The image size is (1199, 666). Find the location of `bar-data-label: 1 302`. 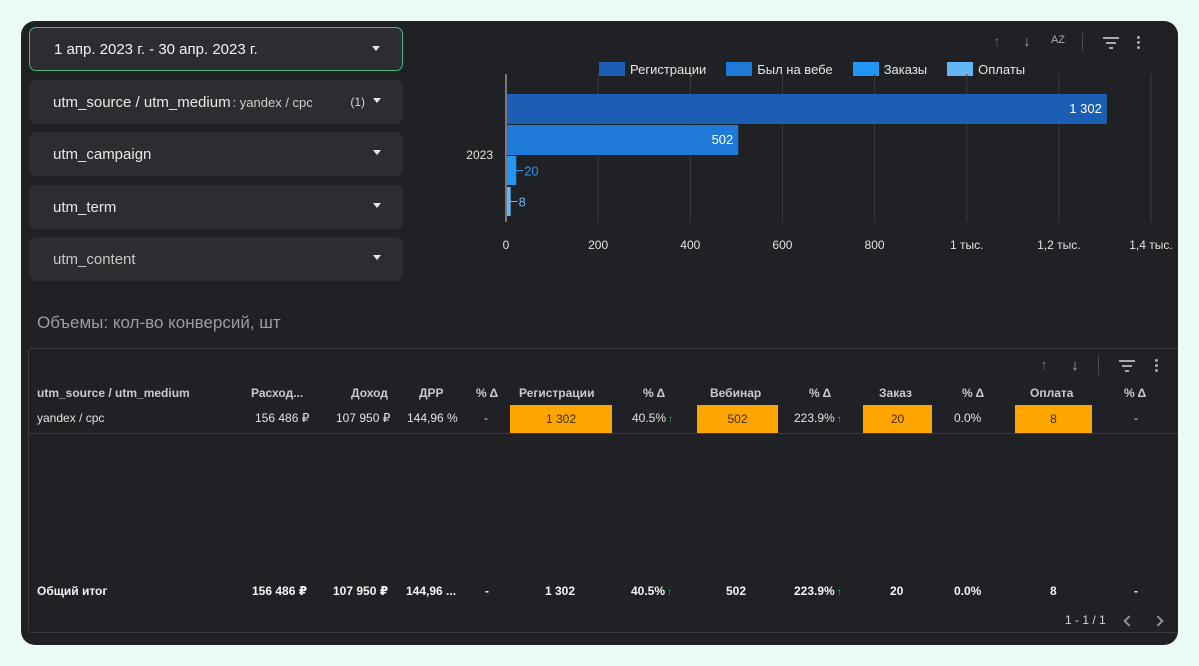

bar-data-label: 1 302 is located at coordinates (1085, 108).